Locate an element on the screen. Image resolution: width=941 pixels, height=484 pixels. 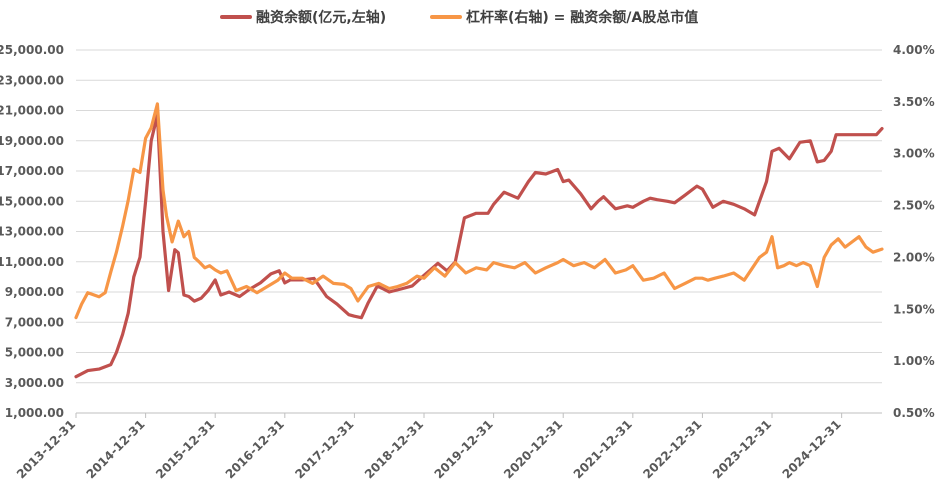
left-tick-label: 7,000.00 is located at coordinates (34, 322).